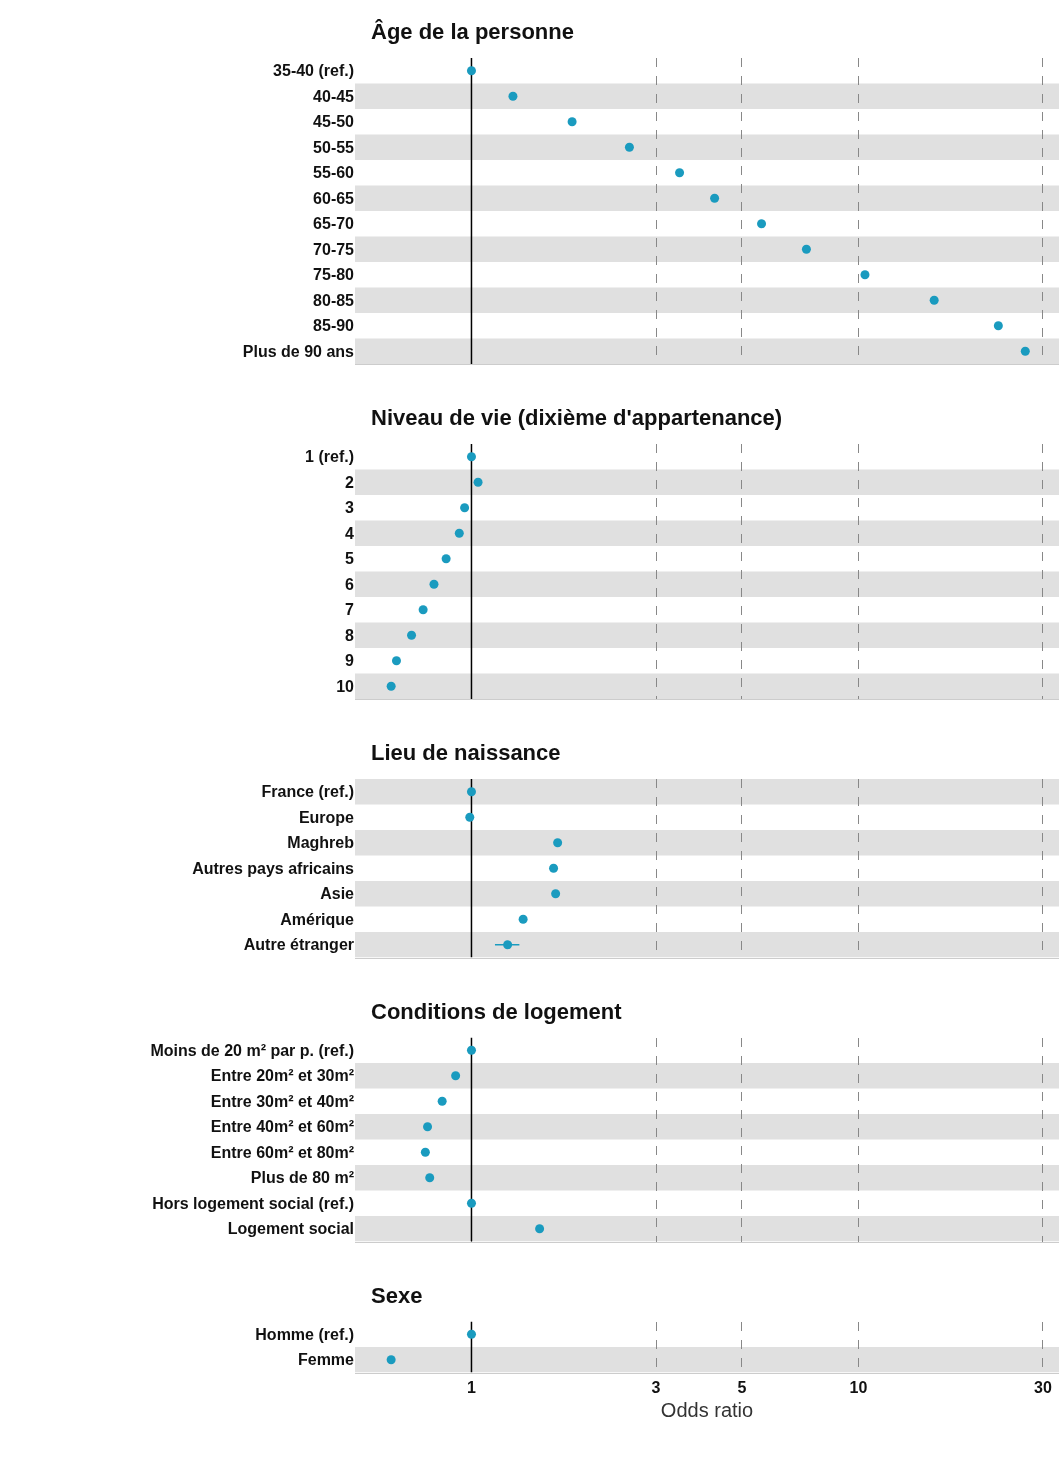 The height and width of the screenshot is (1457, 1059). What do you see at coordinates (350, 635) in the screenshot?
I see `y-tick-label: 8` at bounding box center [350, 635].